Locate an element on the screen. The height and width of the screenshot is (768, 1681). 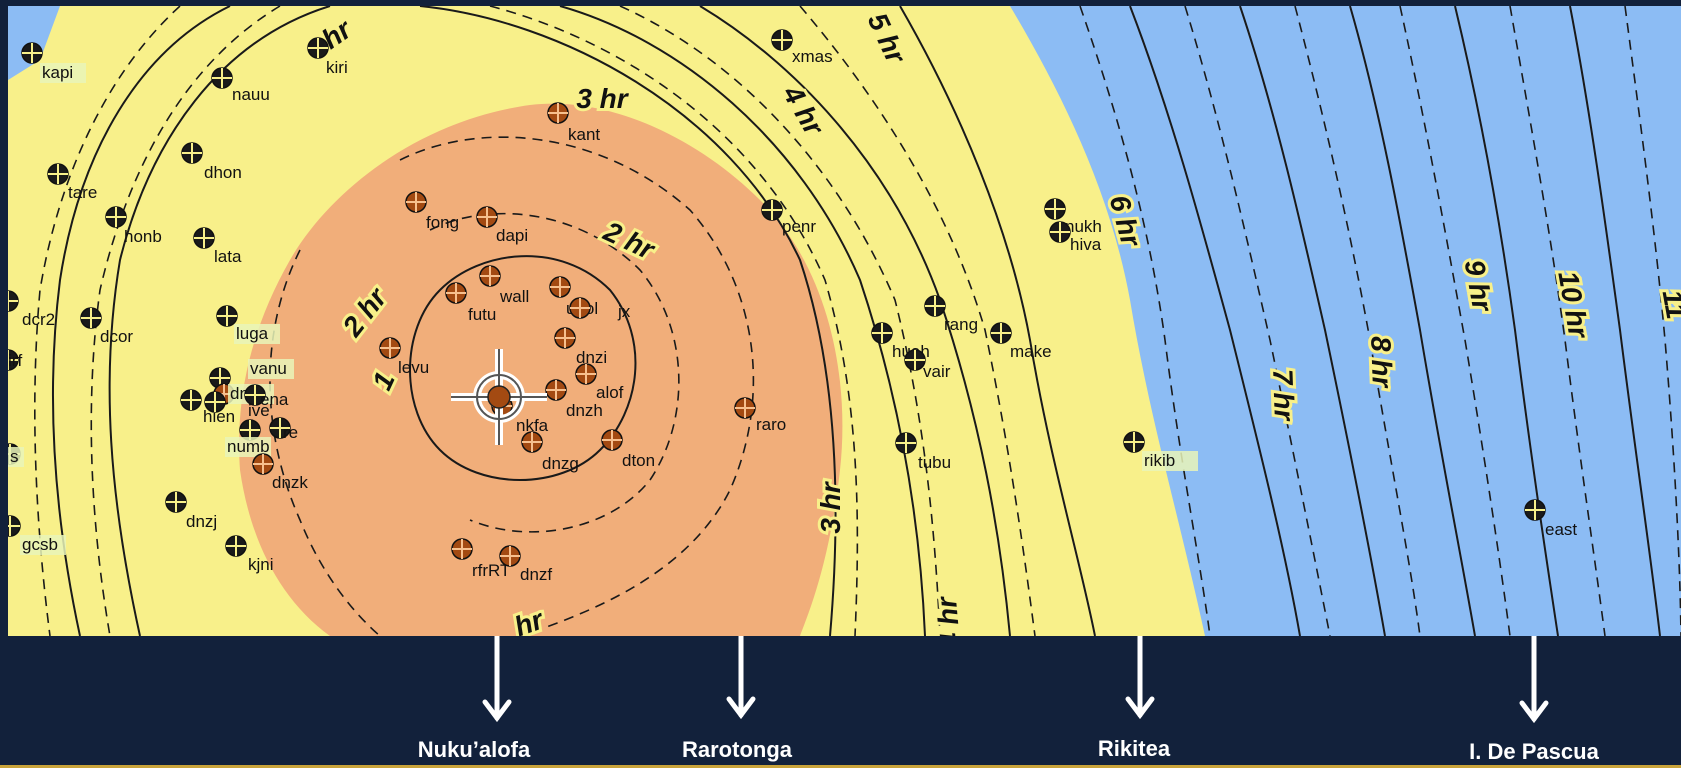
station-marker: luga is located at coordinates (248, 324).